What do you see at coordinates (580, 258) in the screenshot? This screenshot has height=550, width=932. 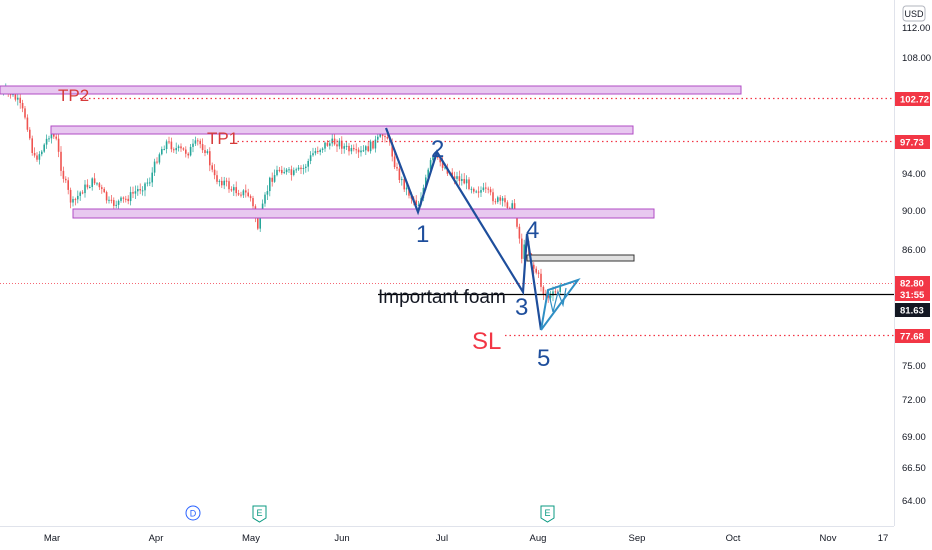 I see `zone-resistance-grey` at bounding box center [580, 258].